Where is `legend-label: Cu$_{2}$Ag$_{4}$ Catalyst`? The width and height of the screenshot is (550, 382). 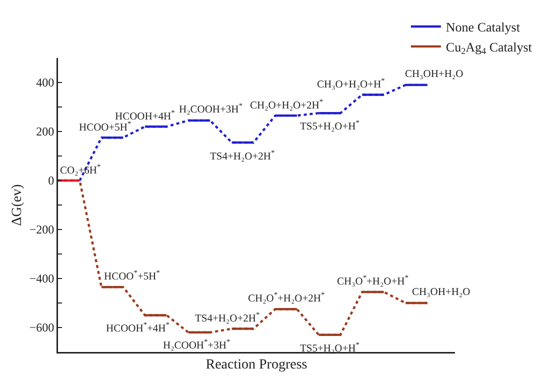
legend-label: Cu$_{2}$Ag$_{4}$ Catalyst is located at coordinates (489, 48).